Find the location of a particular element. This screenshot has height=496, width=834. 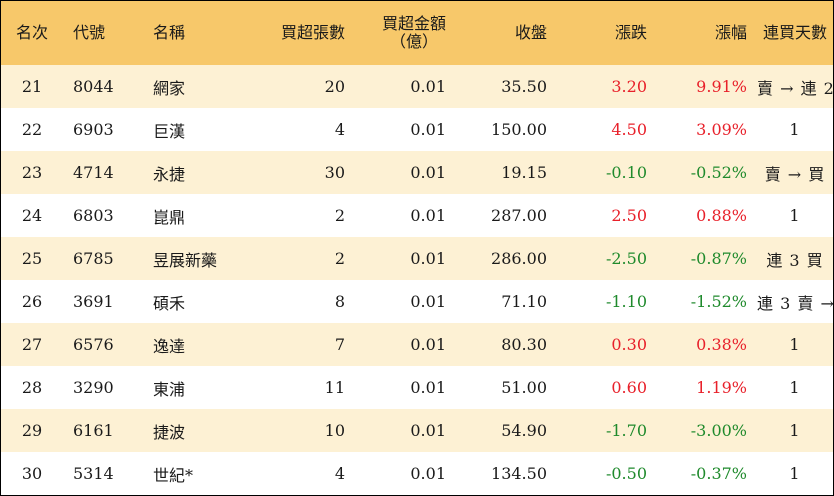

table-row: 30 5314 世紀* 4 0.01 134.50 -0.50 -0.37% 1 is located at coordinates (417, 473).